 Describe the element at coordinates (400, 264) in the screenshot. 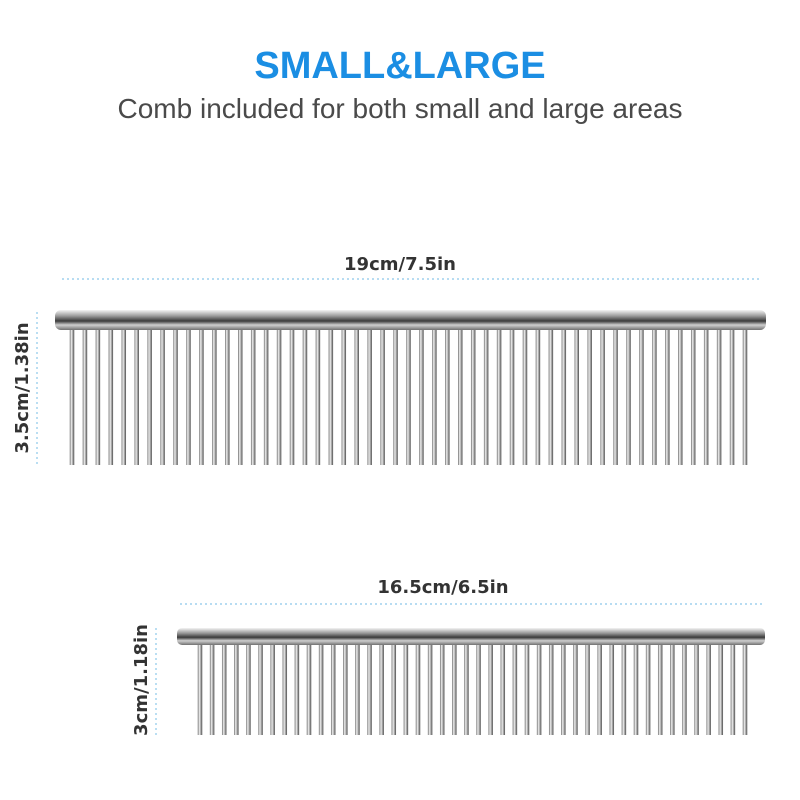

I see `width-label: 19cm/7.5in` at that location.